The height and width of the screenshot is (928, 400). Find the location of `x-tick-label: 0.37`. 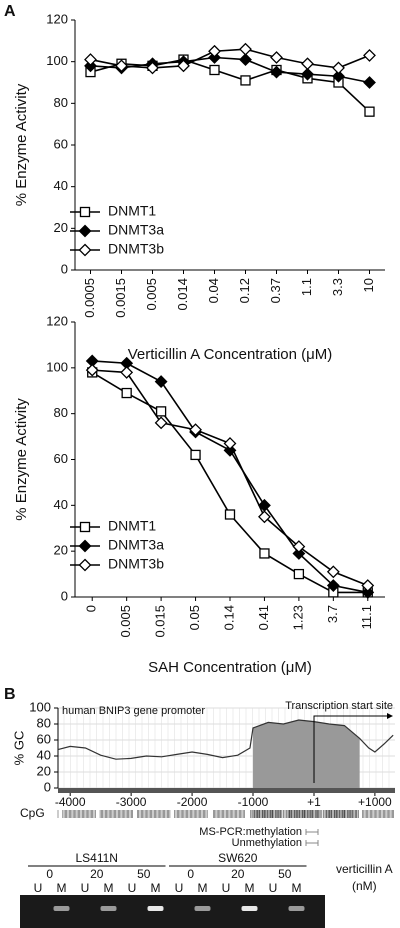

x-tick-label: 0.37 is located at coordinates (275, 290).